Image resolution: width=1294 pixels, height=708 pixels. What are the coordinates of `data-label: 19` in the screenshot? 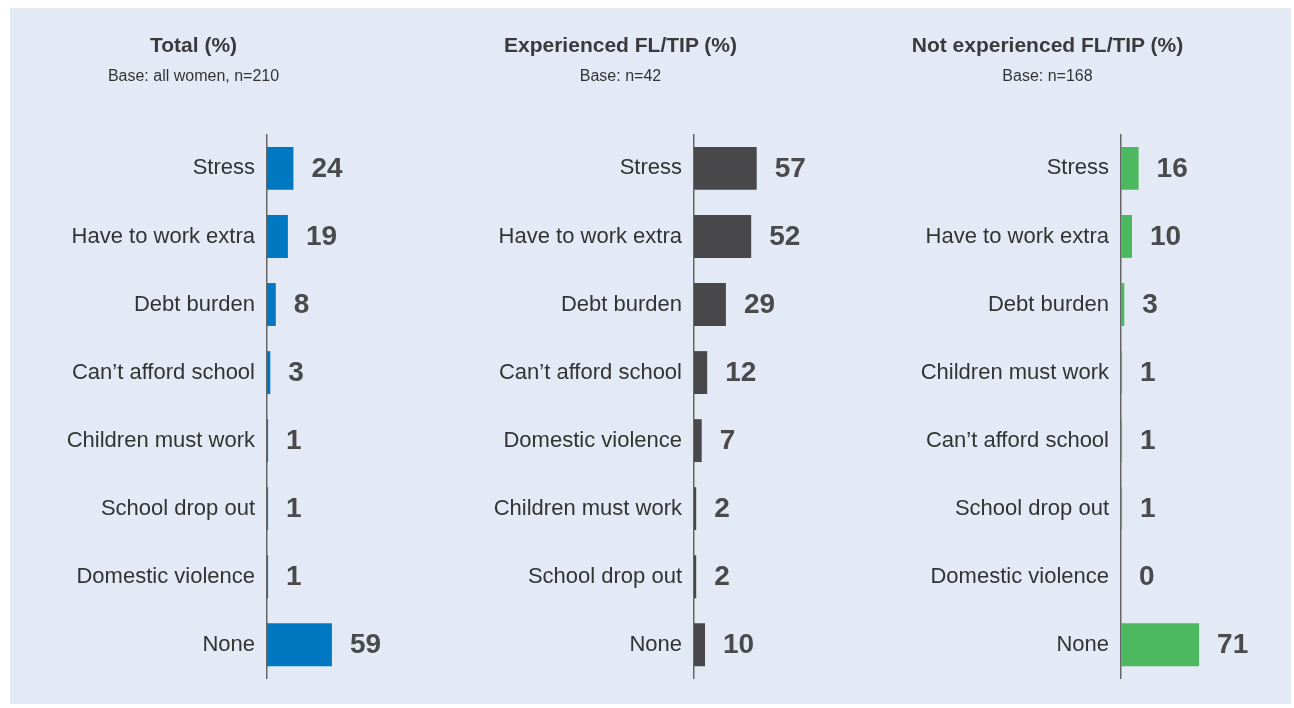 It's located at (321, 236).